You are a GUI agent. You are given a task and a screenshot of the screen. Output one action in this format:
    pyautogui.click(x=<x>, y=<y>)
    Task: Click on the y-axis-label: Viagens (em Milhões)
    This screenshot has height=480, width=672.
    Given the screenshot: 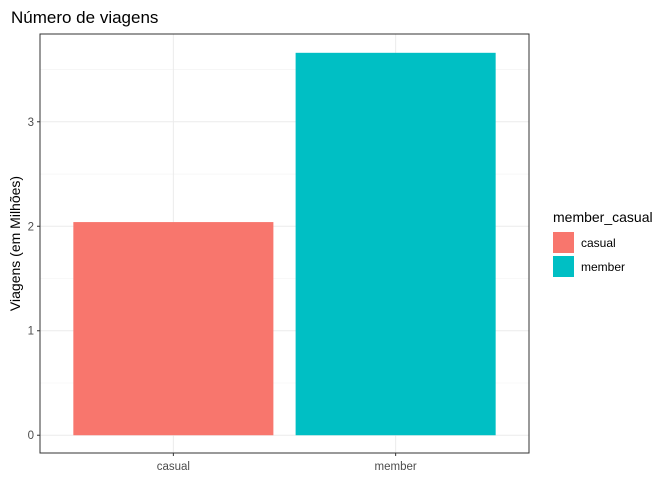 What is the action you would take?
    pyautogui.click(x=15, y=243)
    